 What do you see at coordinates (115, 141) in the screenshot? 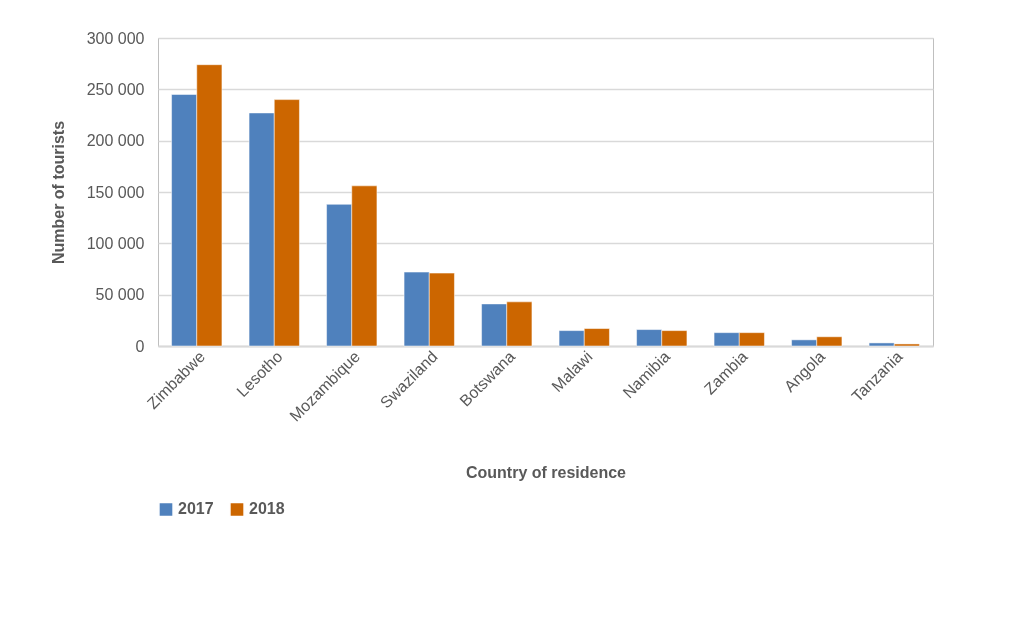
I see `y-tick-label: 200 000` at bounding box center [115, 141].